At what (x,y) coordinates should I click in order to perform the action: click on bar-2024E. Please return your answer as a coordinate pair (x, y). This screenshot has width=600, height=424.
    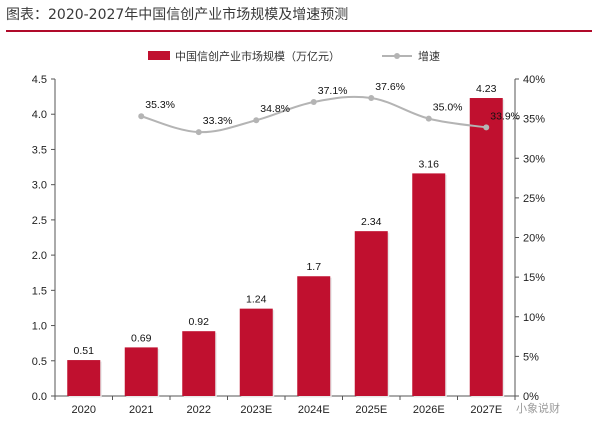
    Looking at the image, I should click on (314, 336).